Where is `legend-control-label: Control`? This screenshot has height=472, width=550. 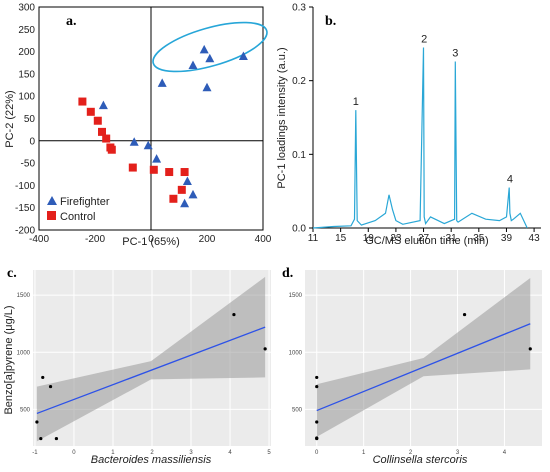
legend-control-label: Control is located at coordinates (77, 217).